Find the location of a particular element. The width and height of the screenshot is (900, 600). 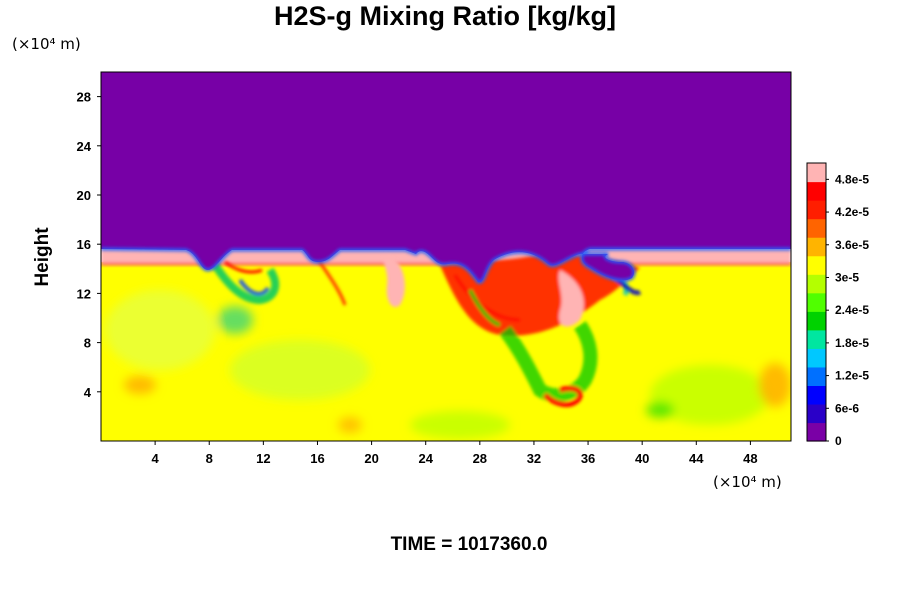

x-tick-label: 24 is located at coordinates (425, 458).